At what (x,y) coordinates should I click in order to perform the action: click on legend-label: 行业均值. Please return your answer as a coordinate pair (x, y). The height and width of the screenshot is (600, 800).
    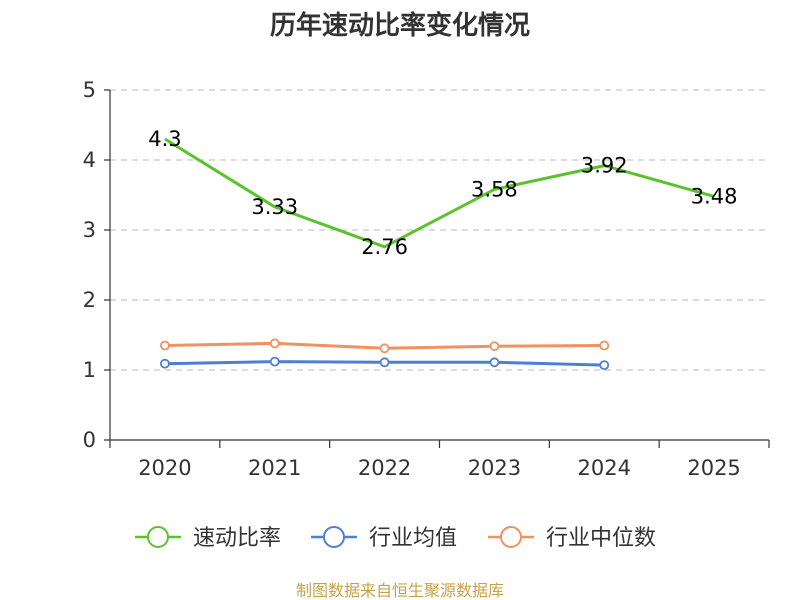
    Looking at the image, I should click on (413, 538).